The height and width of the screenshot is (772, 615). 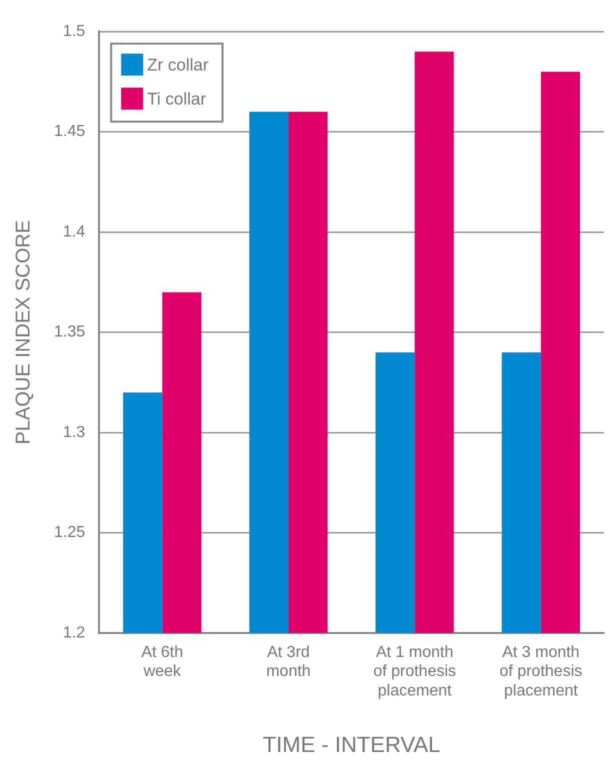 I want to click on y-tick-label: 1.45, so click(x=70, y=131).